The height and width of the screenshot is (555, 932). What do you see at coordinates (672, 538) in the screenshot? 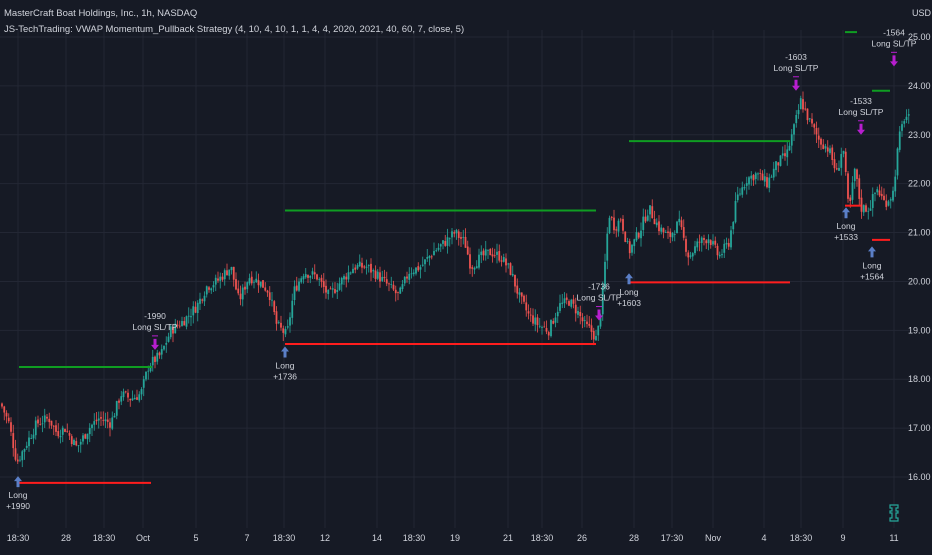
I see `x-tick-label: 17:30` at bounding box center [672, 538].